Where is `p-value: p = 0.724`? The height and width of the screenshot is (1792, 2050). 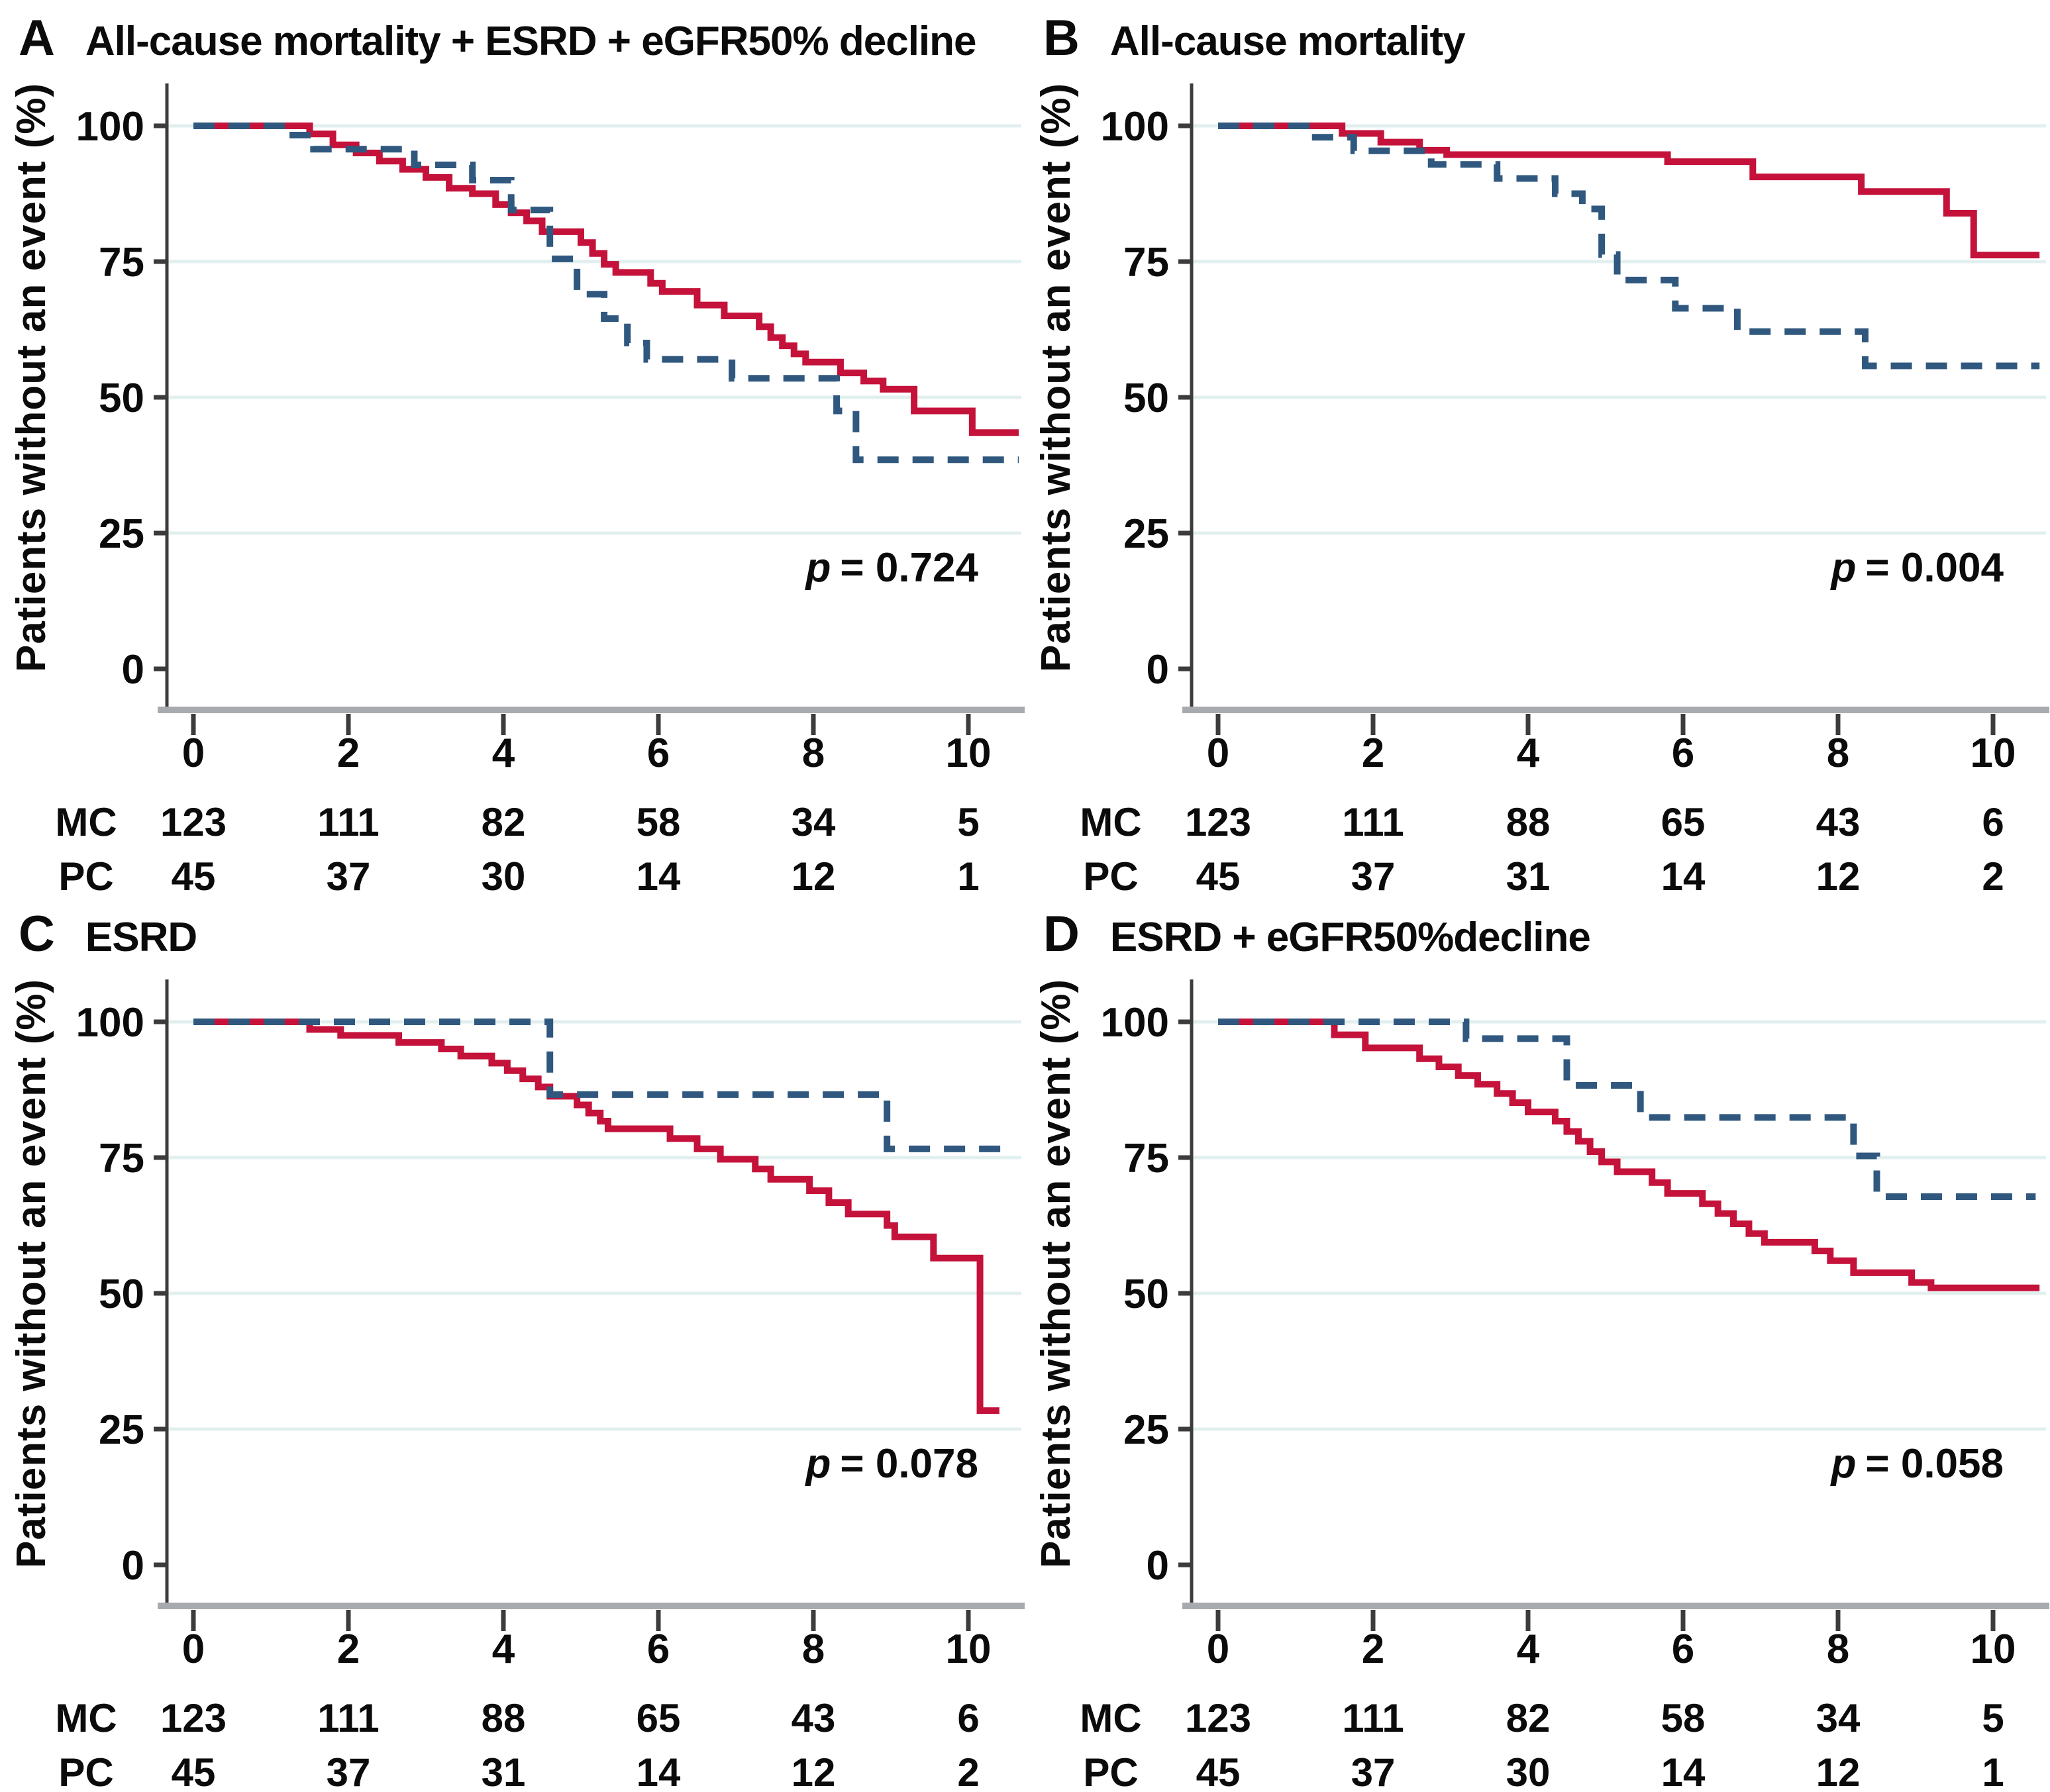 p-value: p = 0.724 is located at coordinates (892, 567).